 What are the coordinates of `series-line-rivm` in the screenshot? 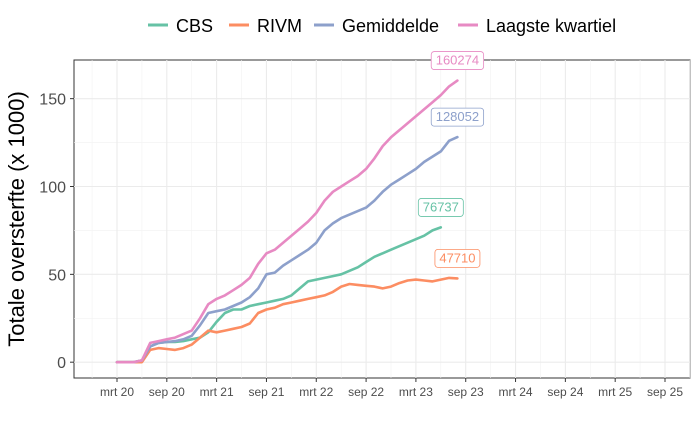 It's located at (287, 320).